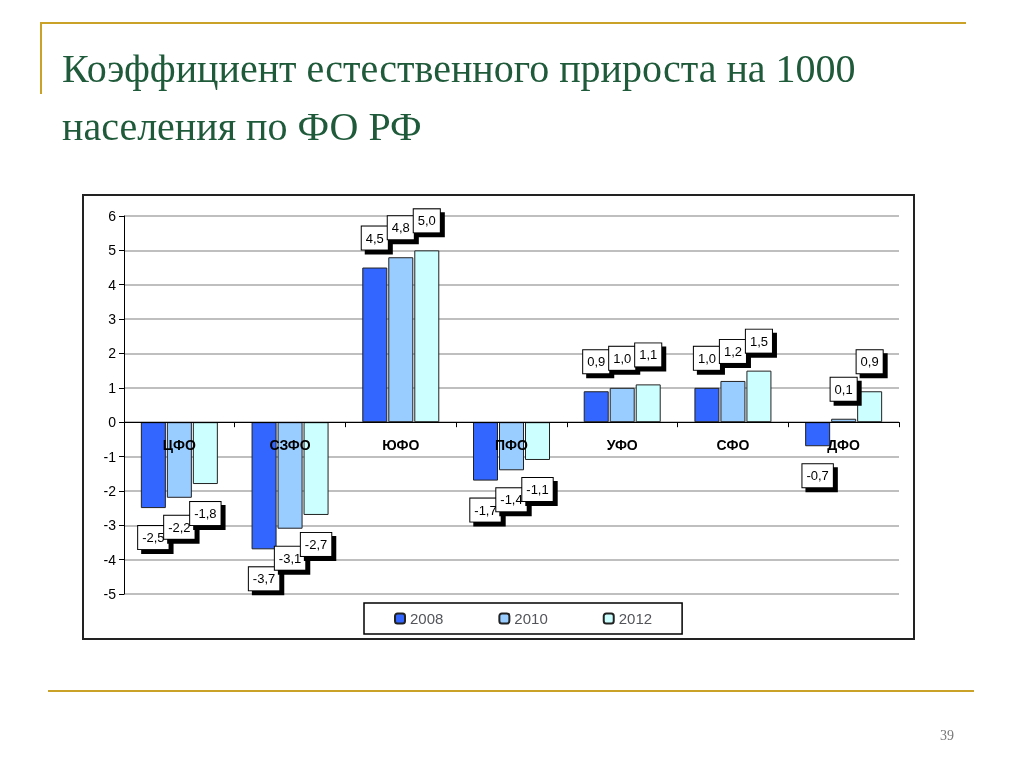 Image resolution: width=1024 pixels, height=767 pixels. Describe the element at coordinates (401, 445) in the screenshot. I see `x-tick-label: ЮФО` at that location.